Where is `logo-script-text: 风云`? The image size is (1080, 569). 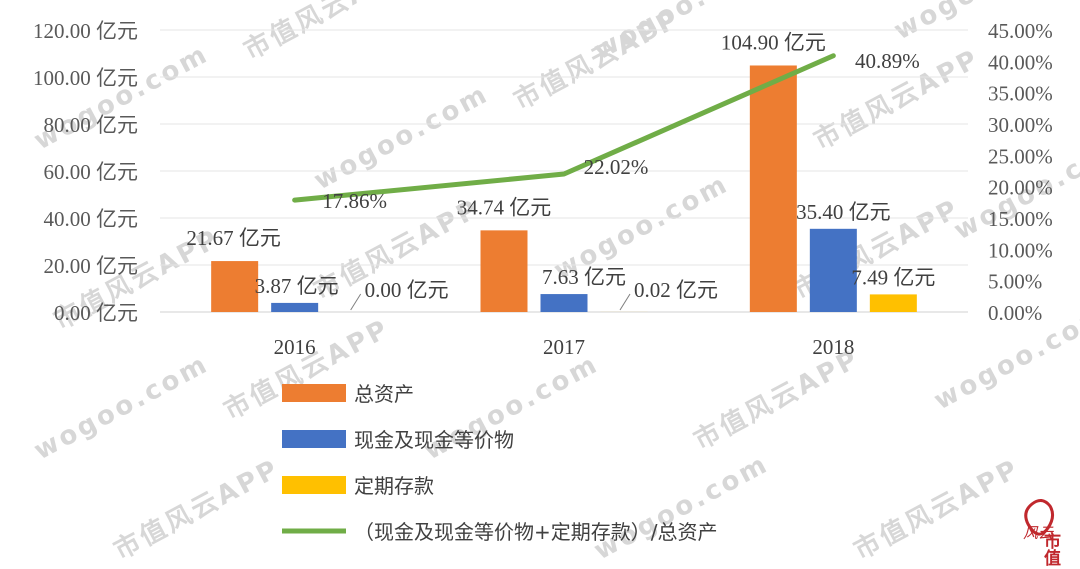
logo-script-text: 风云 is located at coordinates (1038, 533).